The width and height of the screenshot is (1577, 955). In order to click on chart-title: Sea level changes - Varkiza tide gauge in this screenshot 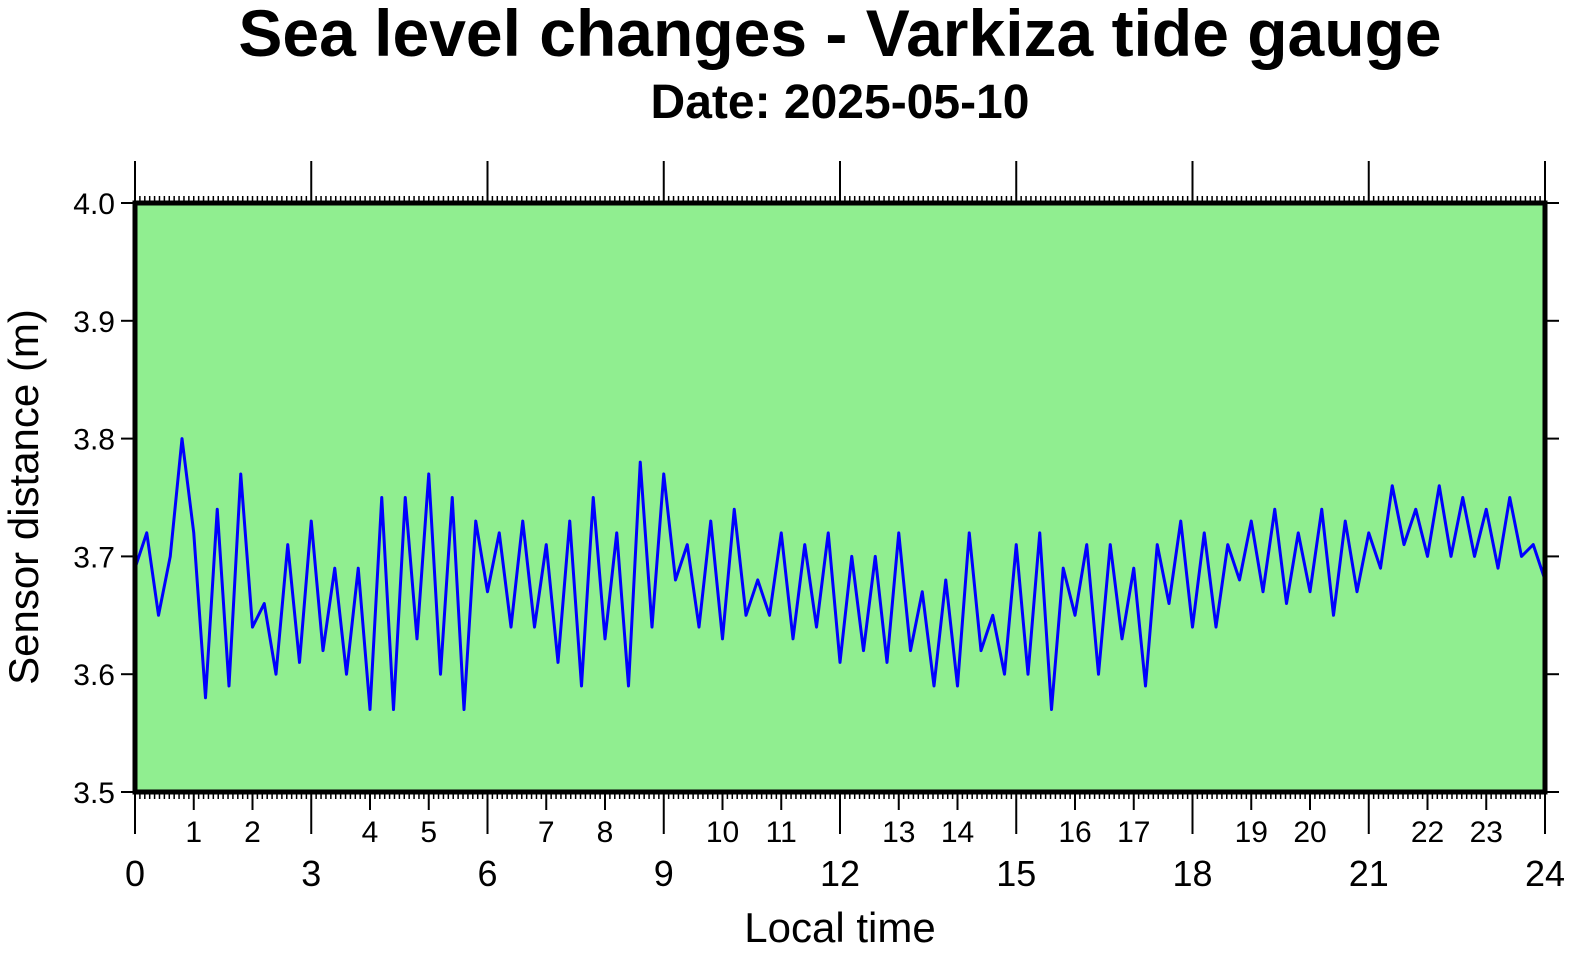, I will do `click(839, 35)`.